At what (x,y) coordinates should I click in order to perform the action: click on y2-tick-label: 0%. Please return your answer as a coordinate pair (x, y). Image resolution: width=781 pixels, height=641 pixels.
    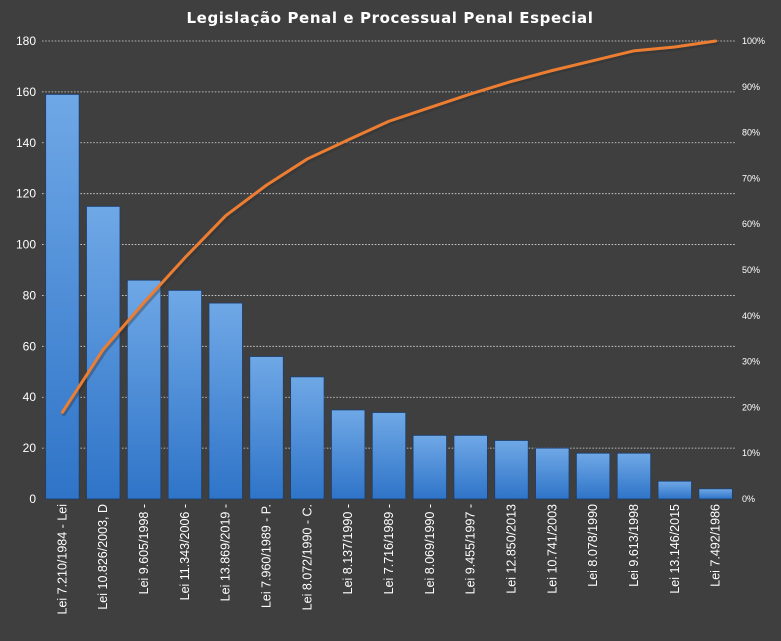
    Looking at the image, I should click on (748, 499).